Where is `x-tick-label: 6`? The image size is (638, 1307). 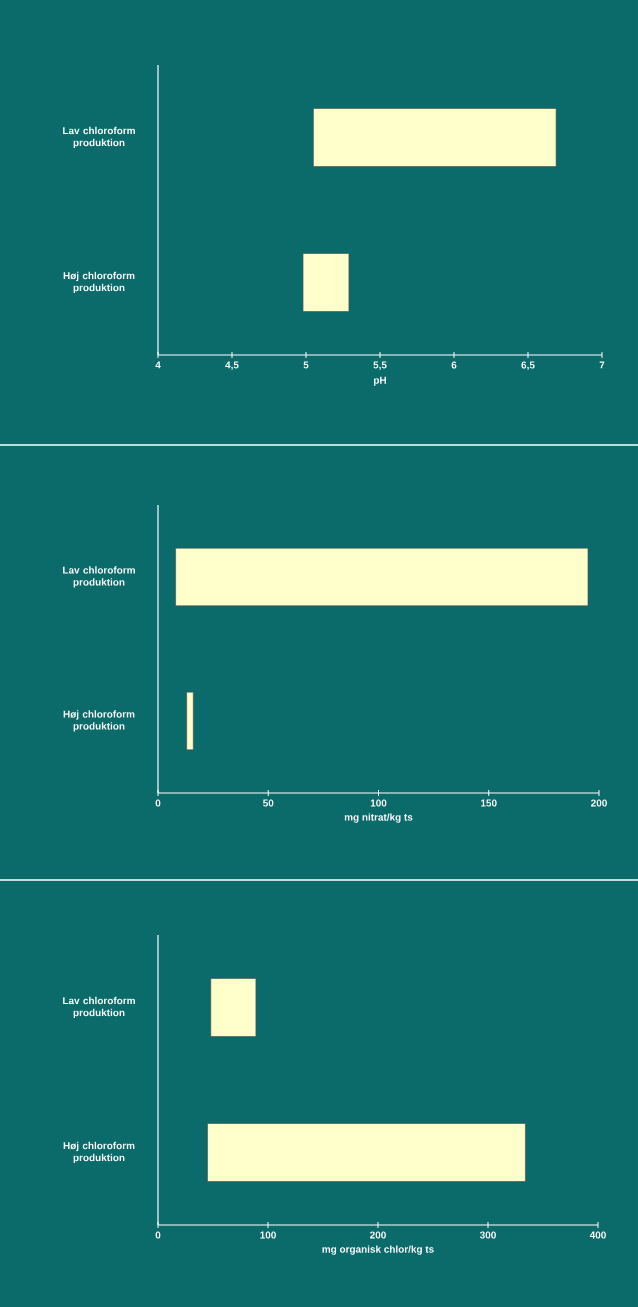 x-tick-label: 6 is located at coordinates (454, 365).